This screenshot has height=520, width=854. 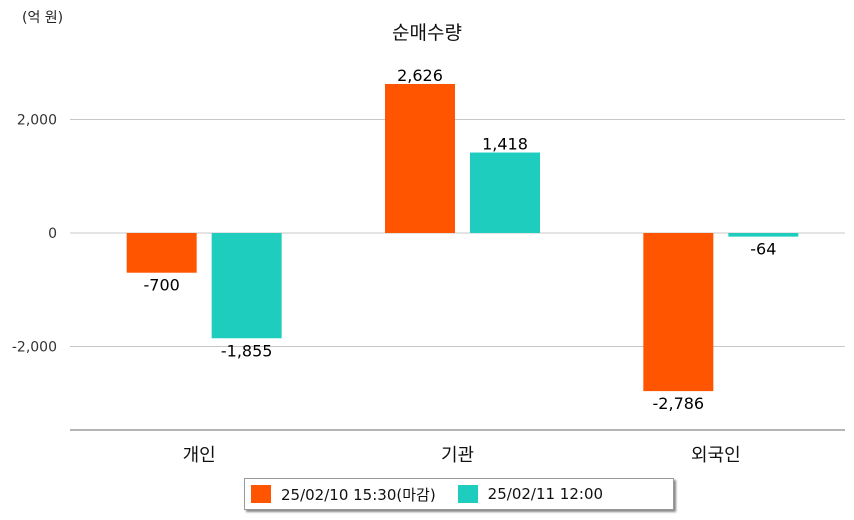 I want to click on chart-title: 순매수량, so click(x=427, y=33).